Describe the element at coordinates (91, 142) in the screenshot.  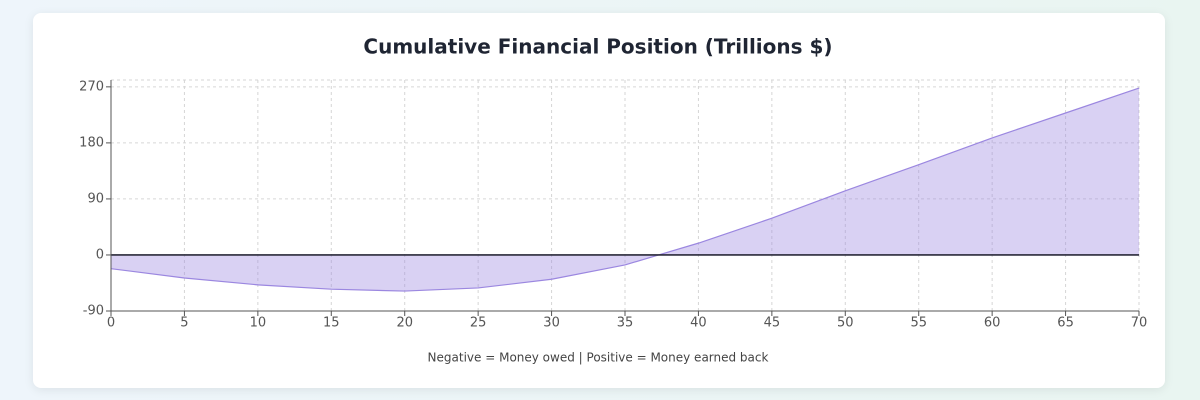
I see `y-tick-label: 180` at that location.